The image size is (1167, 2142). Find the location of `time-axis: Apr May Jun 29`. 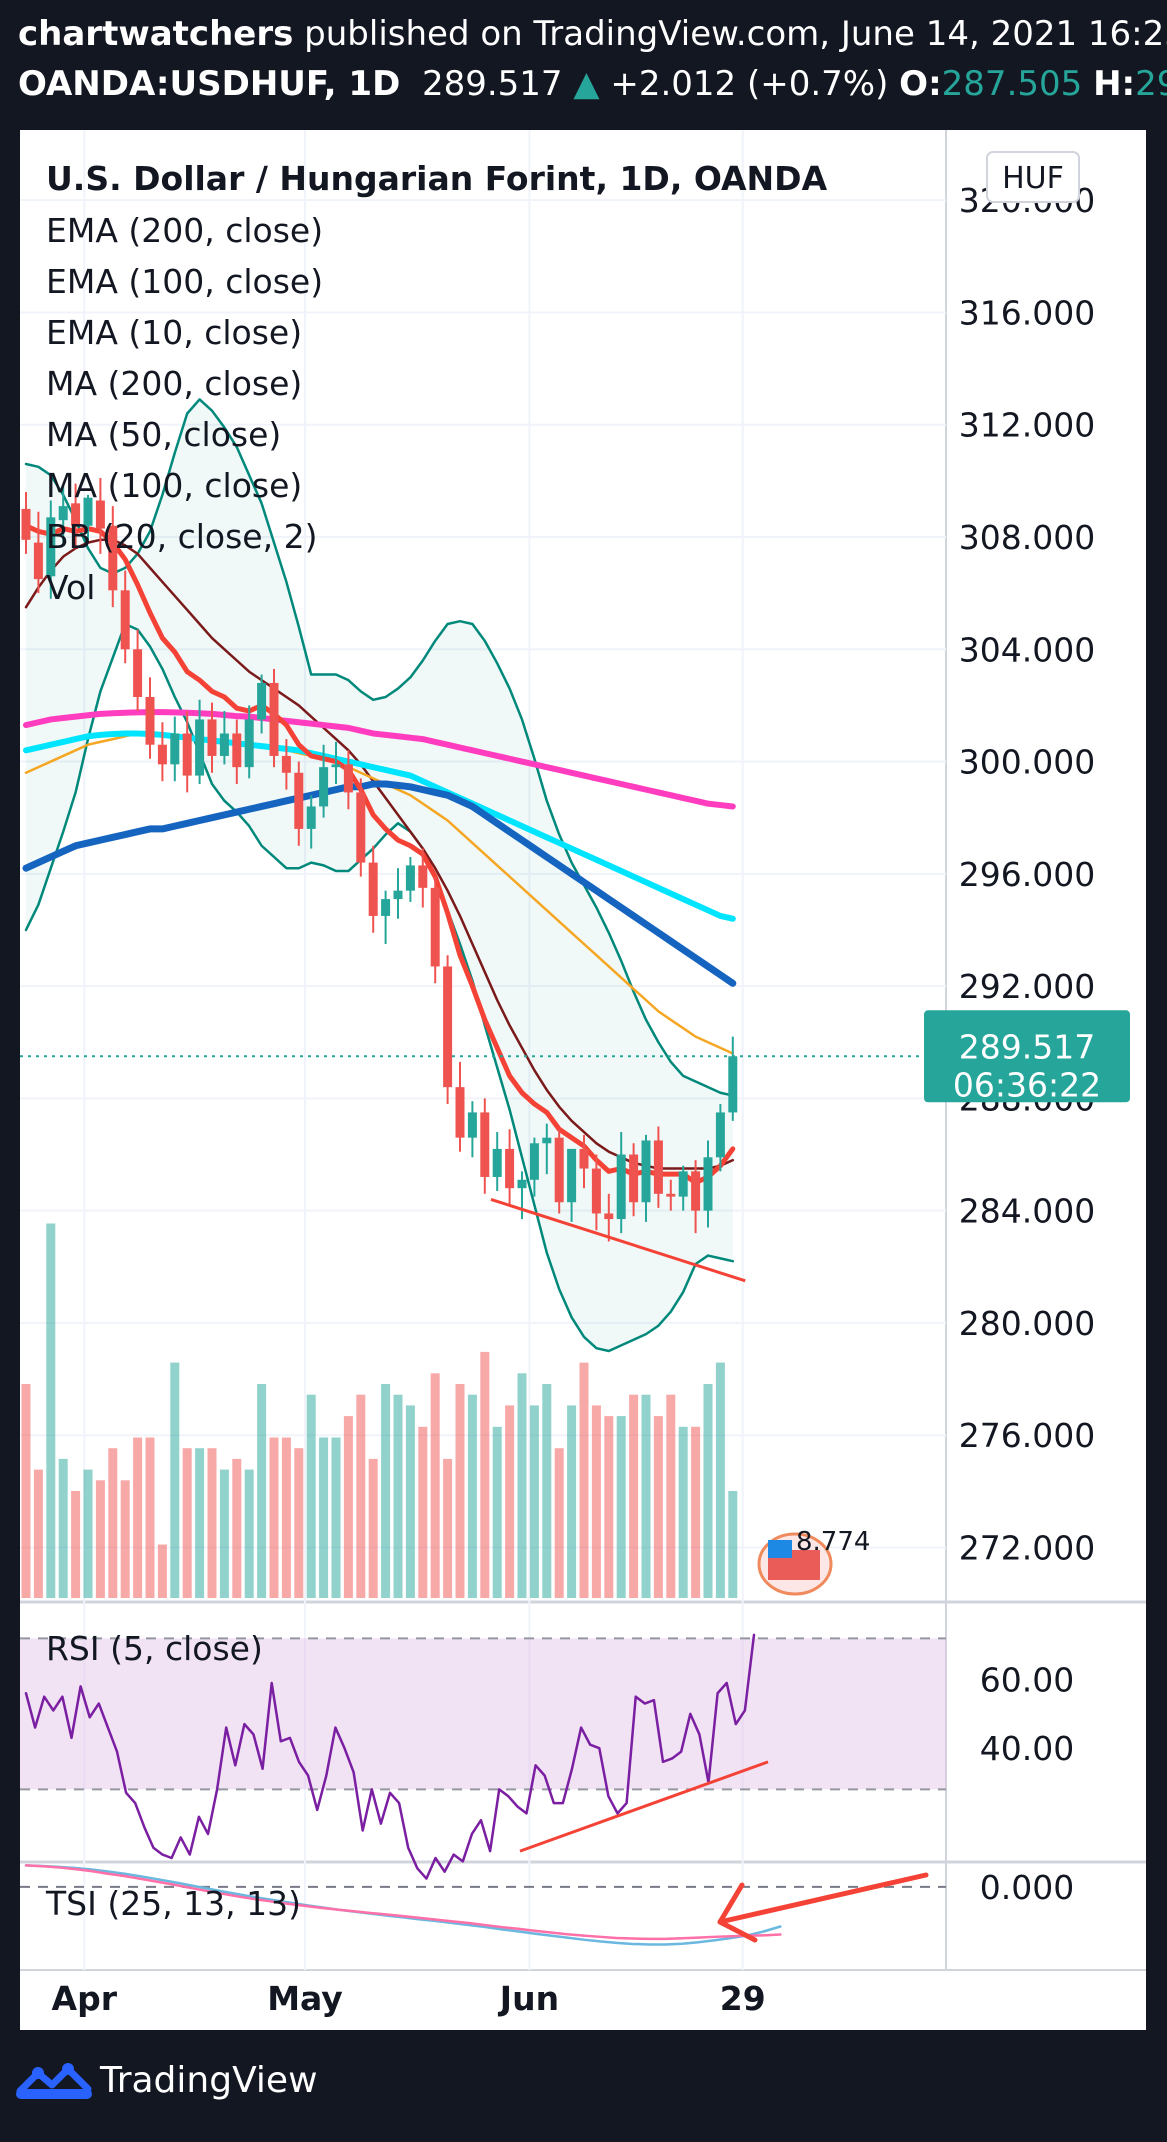

time-axis: Apr May Jun 29 is located at coordinates (409, 1998).